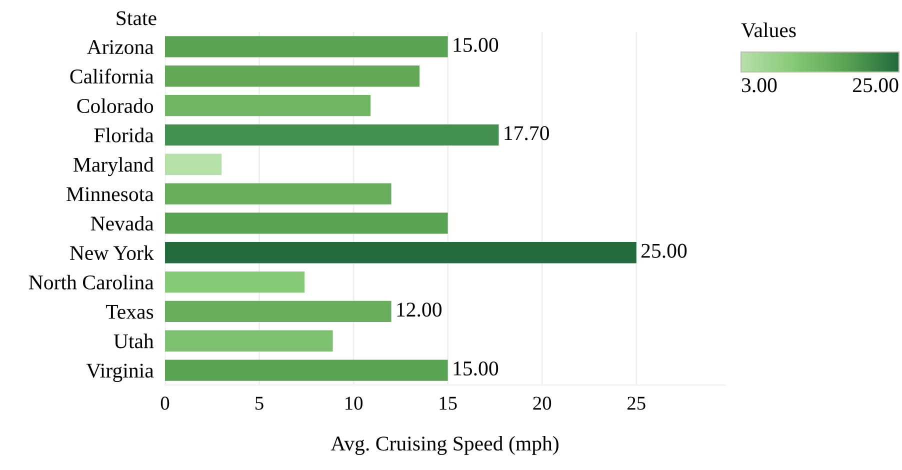  I want to click on x-tick-label: 5, so click(260, 403).